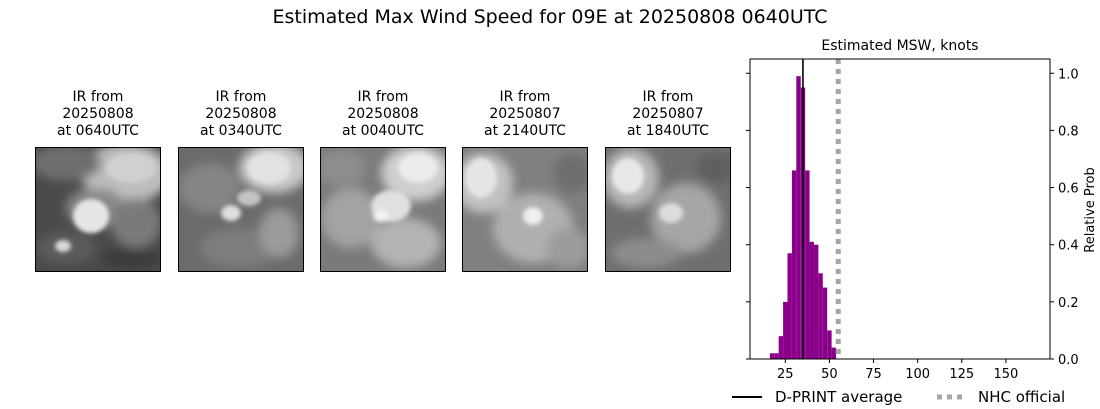 Image resolution: width=1100 pixels, height=409 pixels. Describe the element at coordinates (838, 397) in the screenshot. I see `legend-dprint-label: D-PRINT average` at that location.